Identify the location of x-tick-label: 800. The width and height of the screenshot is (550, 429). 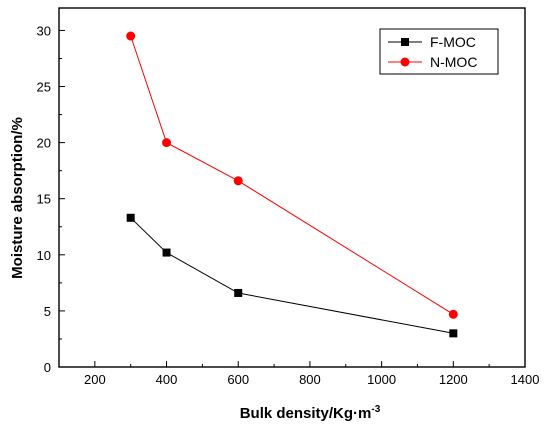
(310, 379).